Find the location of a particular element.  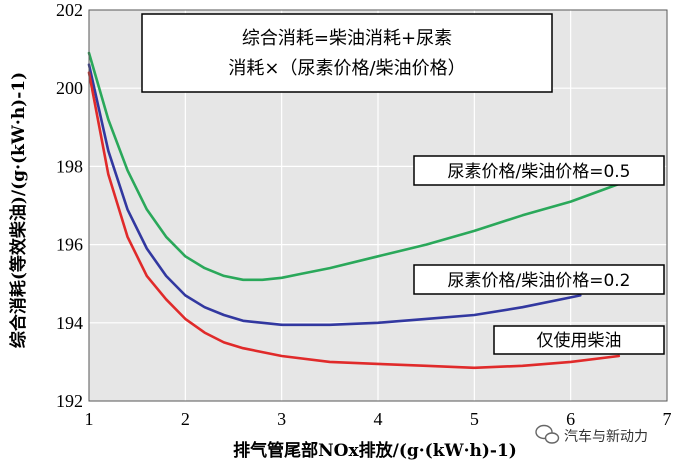

x-tick-labels: 1 2 3 4 5 6 7 is located at coordinates (378, 419).